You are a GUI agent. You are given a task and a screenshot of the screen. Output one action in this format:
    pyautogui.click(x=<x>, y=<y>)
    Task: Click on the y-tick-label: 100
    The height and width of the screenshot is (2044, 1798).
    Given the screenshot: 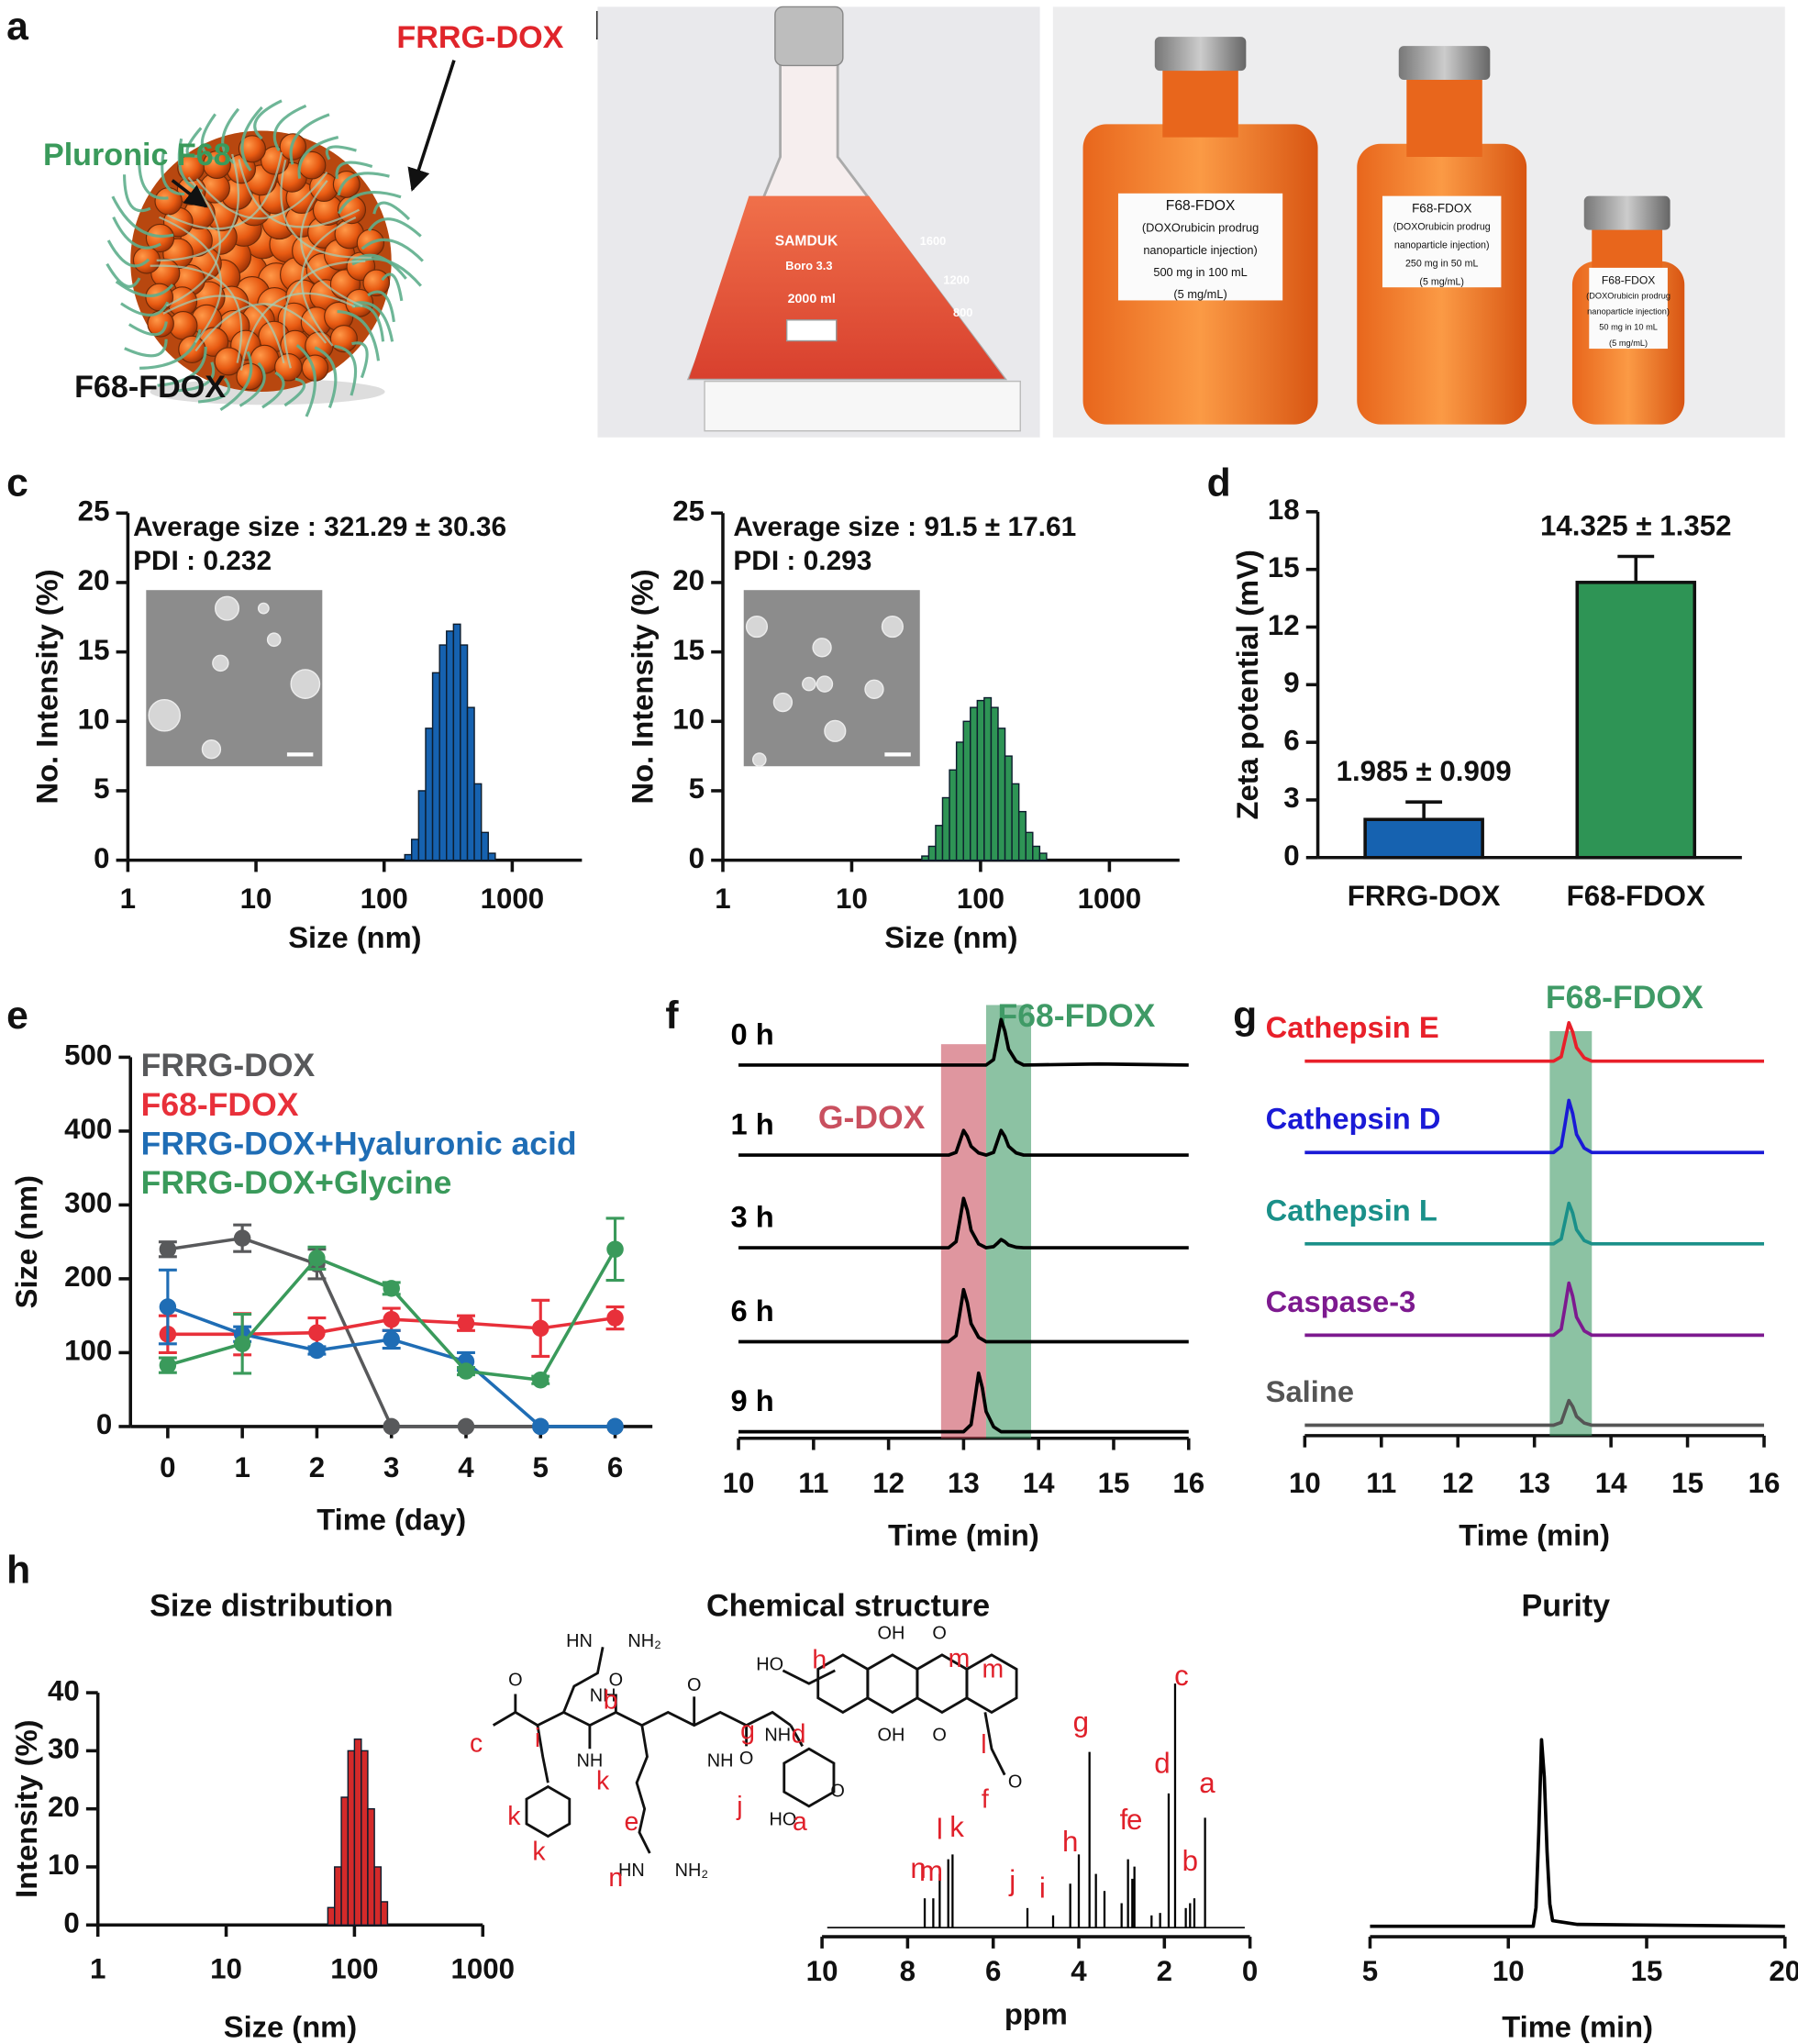 What is the action you would take?
    pyautogui.click(x=88, y=1351)
    